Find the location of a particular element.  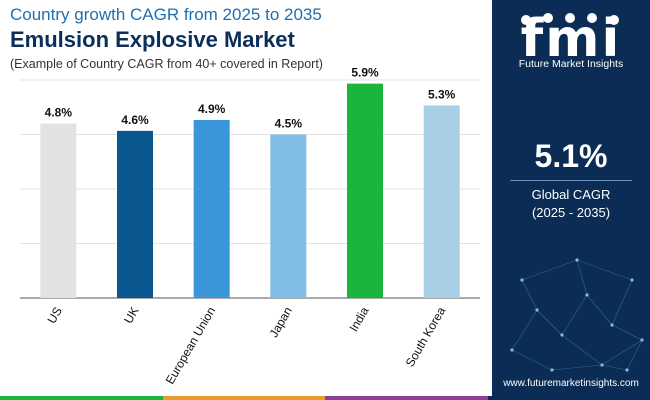

bar-european-union is located at coordinates (211, 208).